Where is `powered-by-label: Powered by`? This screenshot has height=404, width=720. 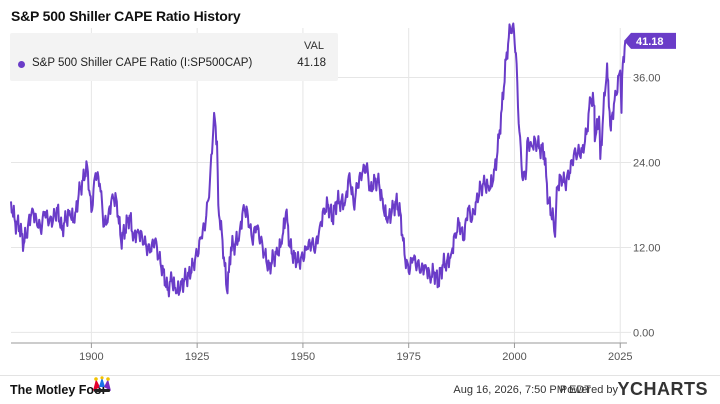
powered-by-label: Powered by is located at coordinates (588, 390).